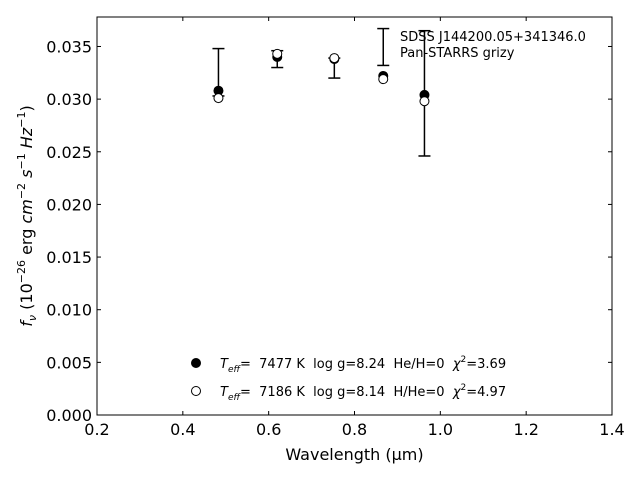  What do you see at coordinates (69, 46) in the screenshot?
I see `y-tick-label: 0.035` at bounding box center [69, 46].